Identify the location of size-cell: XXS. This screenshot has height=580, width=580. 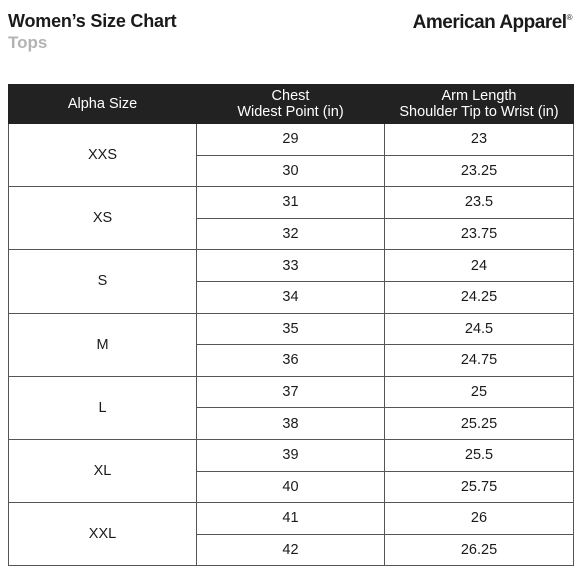
(102, 155).